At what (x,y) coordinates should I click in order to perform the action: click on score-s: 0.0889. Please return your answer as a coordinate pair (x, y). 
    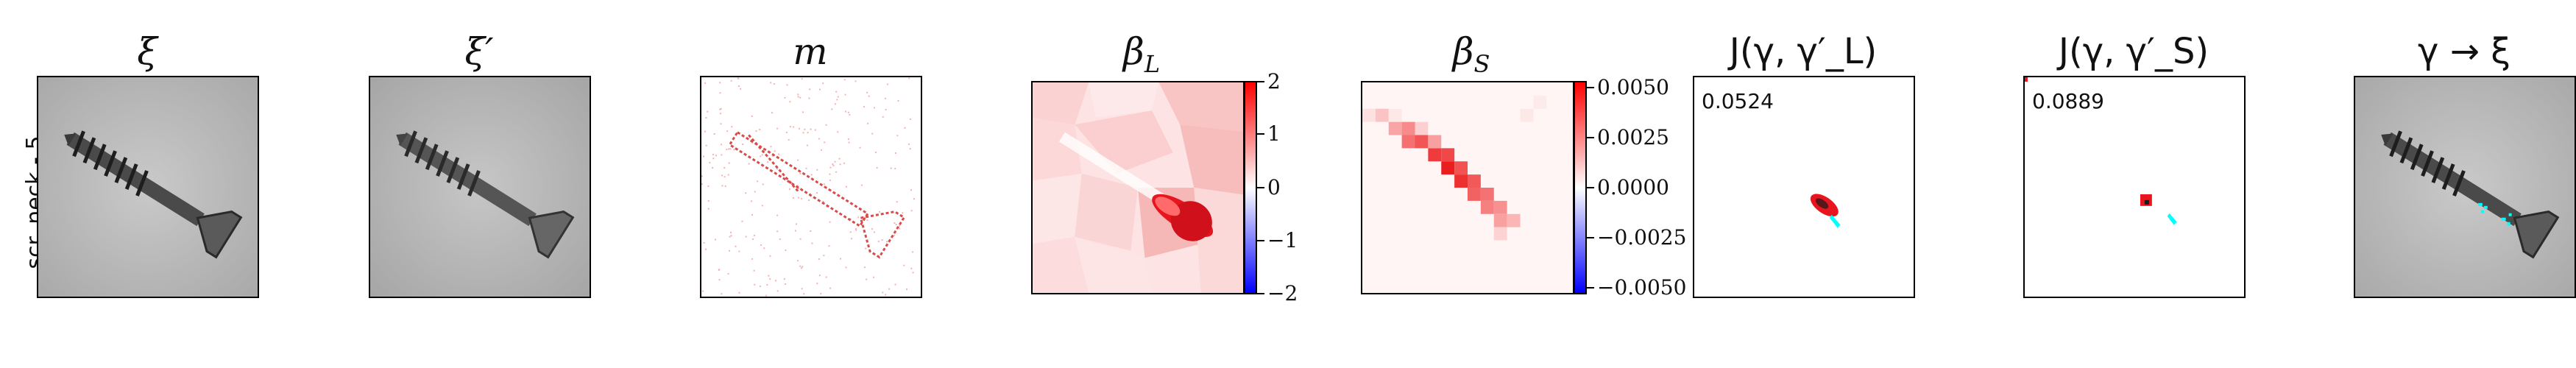
    Looking at the image, I should click on (2068, 101).